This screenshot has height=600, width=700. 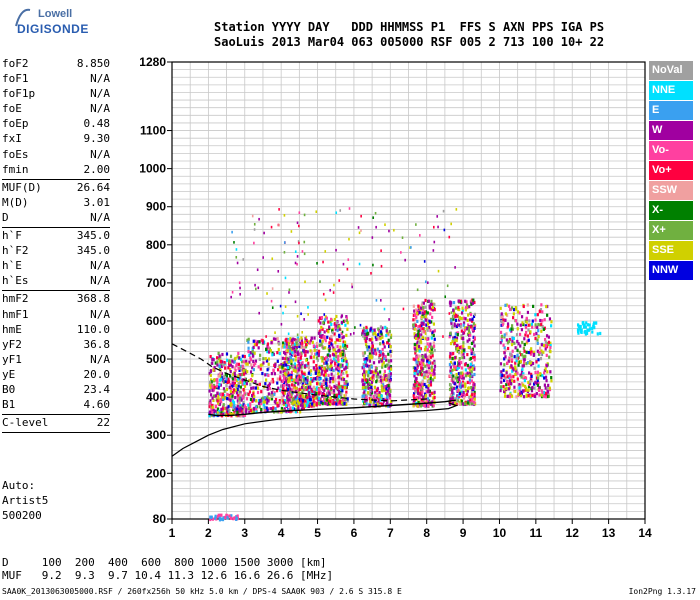 I want to click on param-name: hmE, so click(x=12, y=329).